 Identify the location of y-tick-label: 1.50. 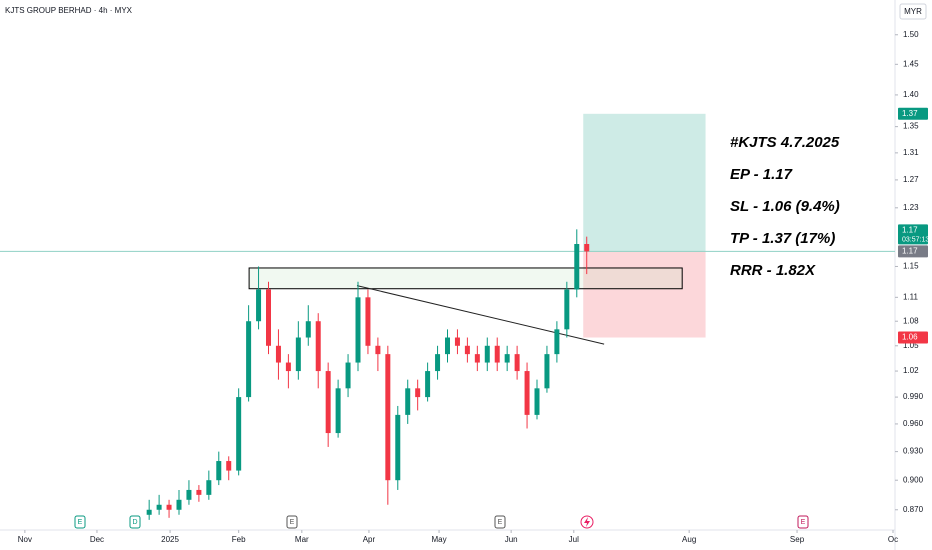
(911, 34).